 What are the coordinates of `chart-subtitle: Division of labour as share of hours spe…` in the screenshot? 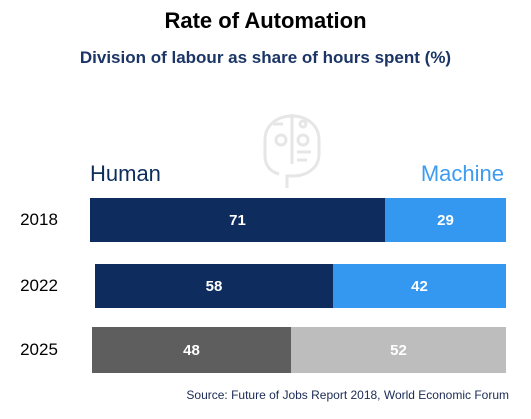 It's located at (265, 57).